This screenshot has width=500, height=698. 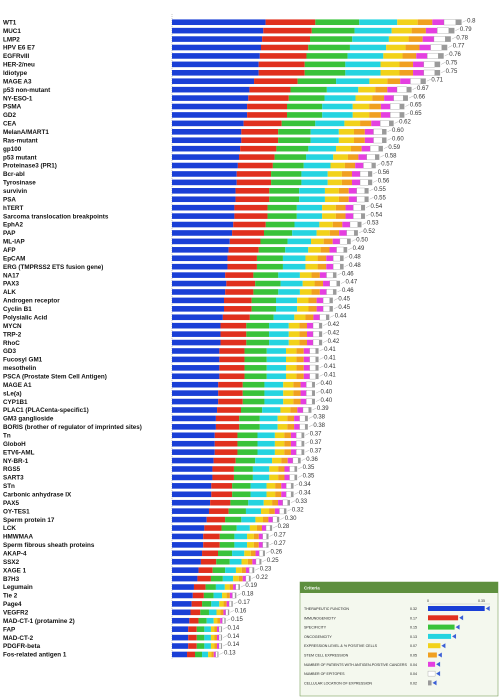 I want to click on value-label: 0.46, so click(x=348, y=291).